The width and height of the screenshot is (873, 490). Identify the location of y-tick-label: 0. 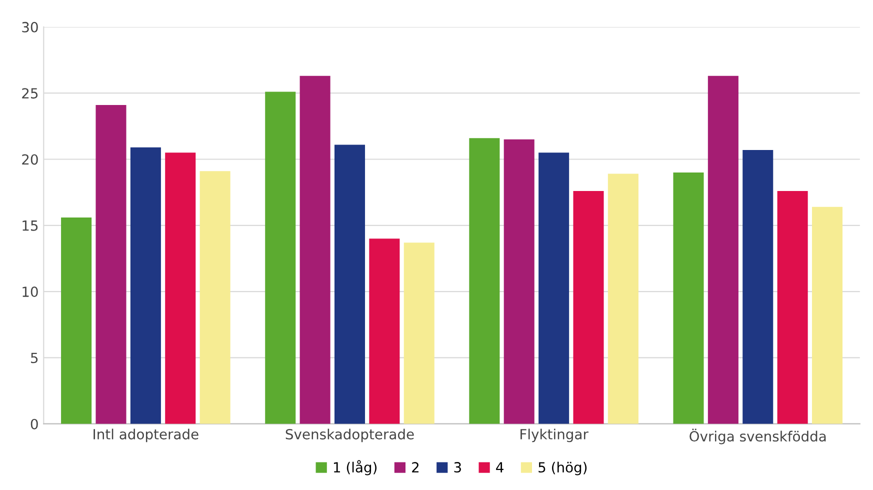
(34, 424).